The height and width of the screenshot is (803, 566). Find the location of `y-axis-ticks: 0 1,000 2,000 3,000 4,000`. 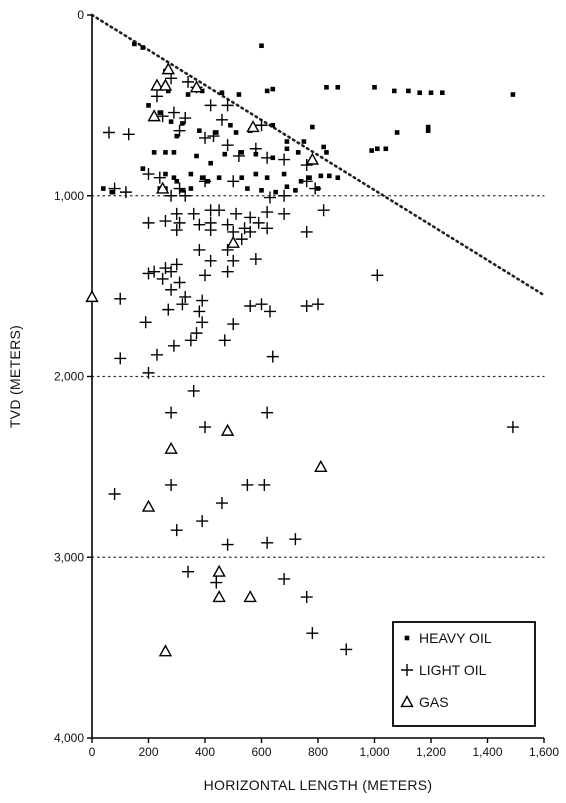

y-axis-ticks: 0 1,000 2,000 3,000 4,000 is located at coordinates (73, 376).